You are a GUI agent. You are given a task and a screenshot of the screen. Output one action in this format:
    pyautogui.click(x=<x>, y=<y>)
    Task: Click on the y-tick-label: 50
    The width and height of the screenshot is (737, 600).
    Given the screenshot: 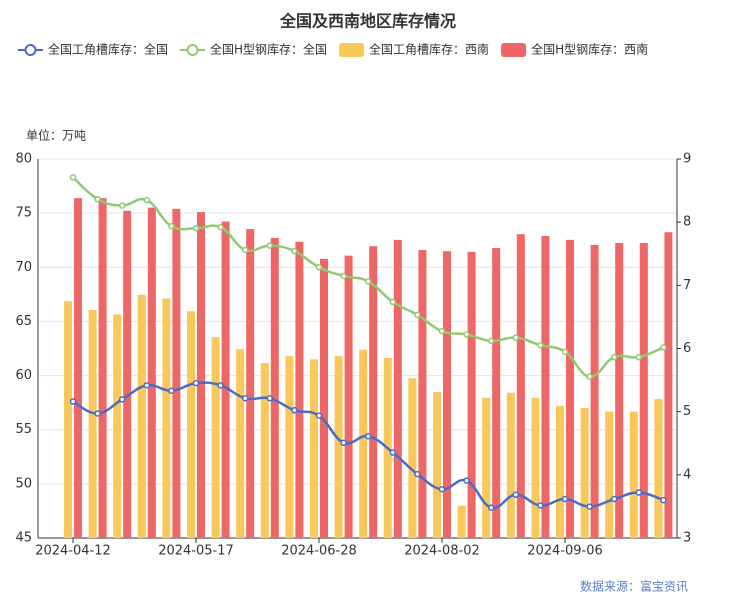 What is the action you would take?
    pyautogui.click(x=23, y=483)
    